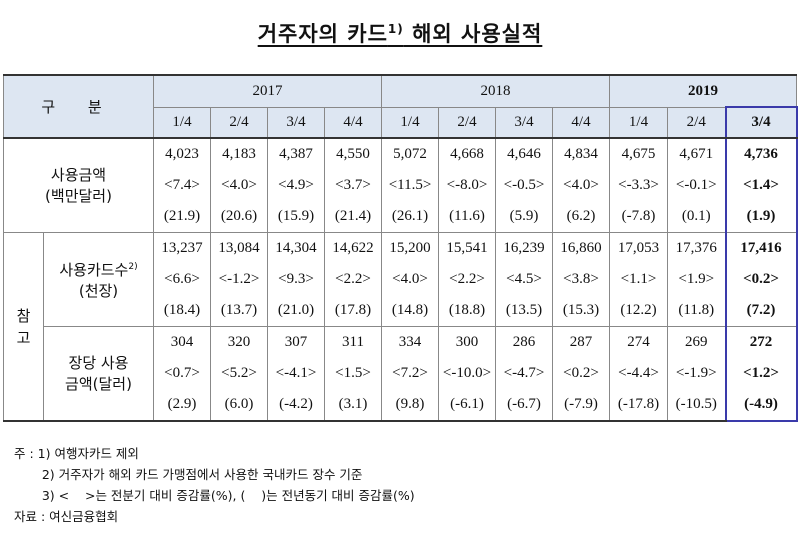 The height and width of the screenshot is (535, 800). I want to click on table-cell: 17,376, so click(696, 248).